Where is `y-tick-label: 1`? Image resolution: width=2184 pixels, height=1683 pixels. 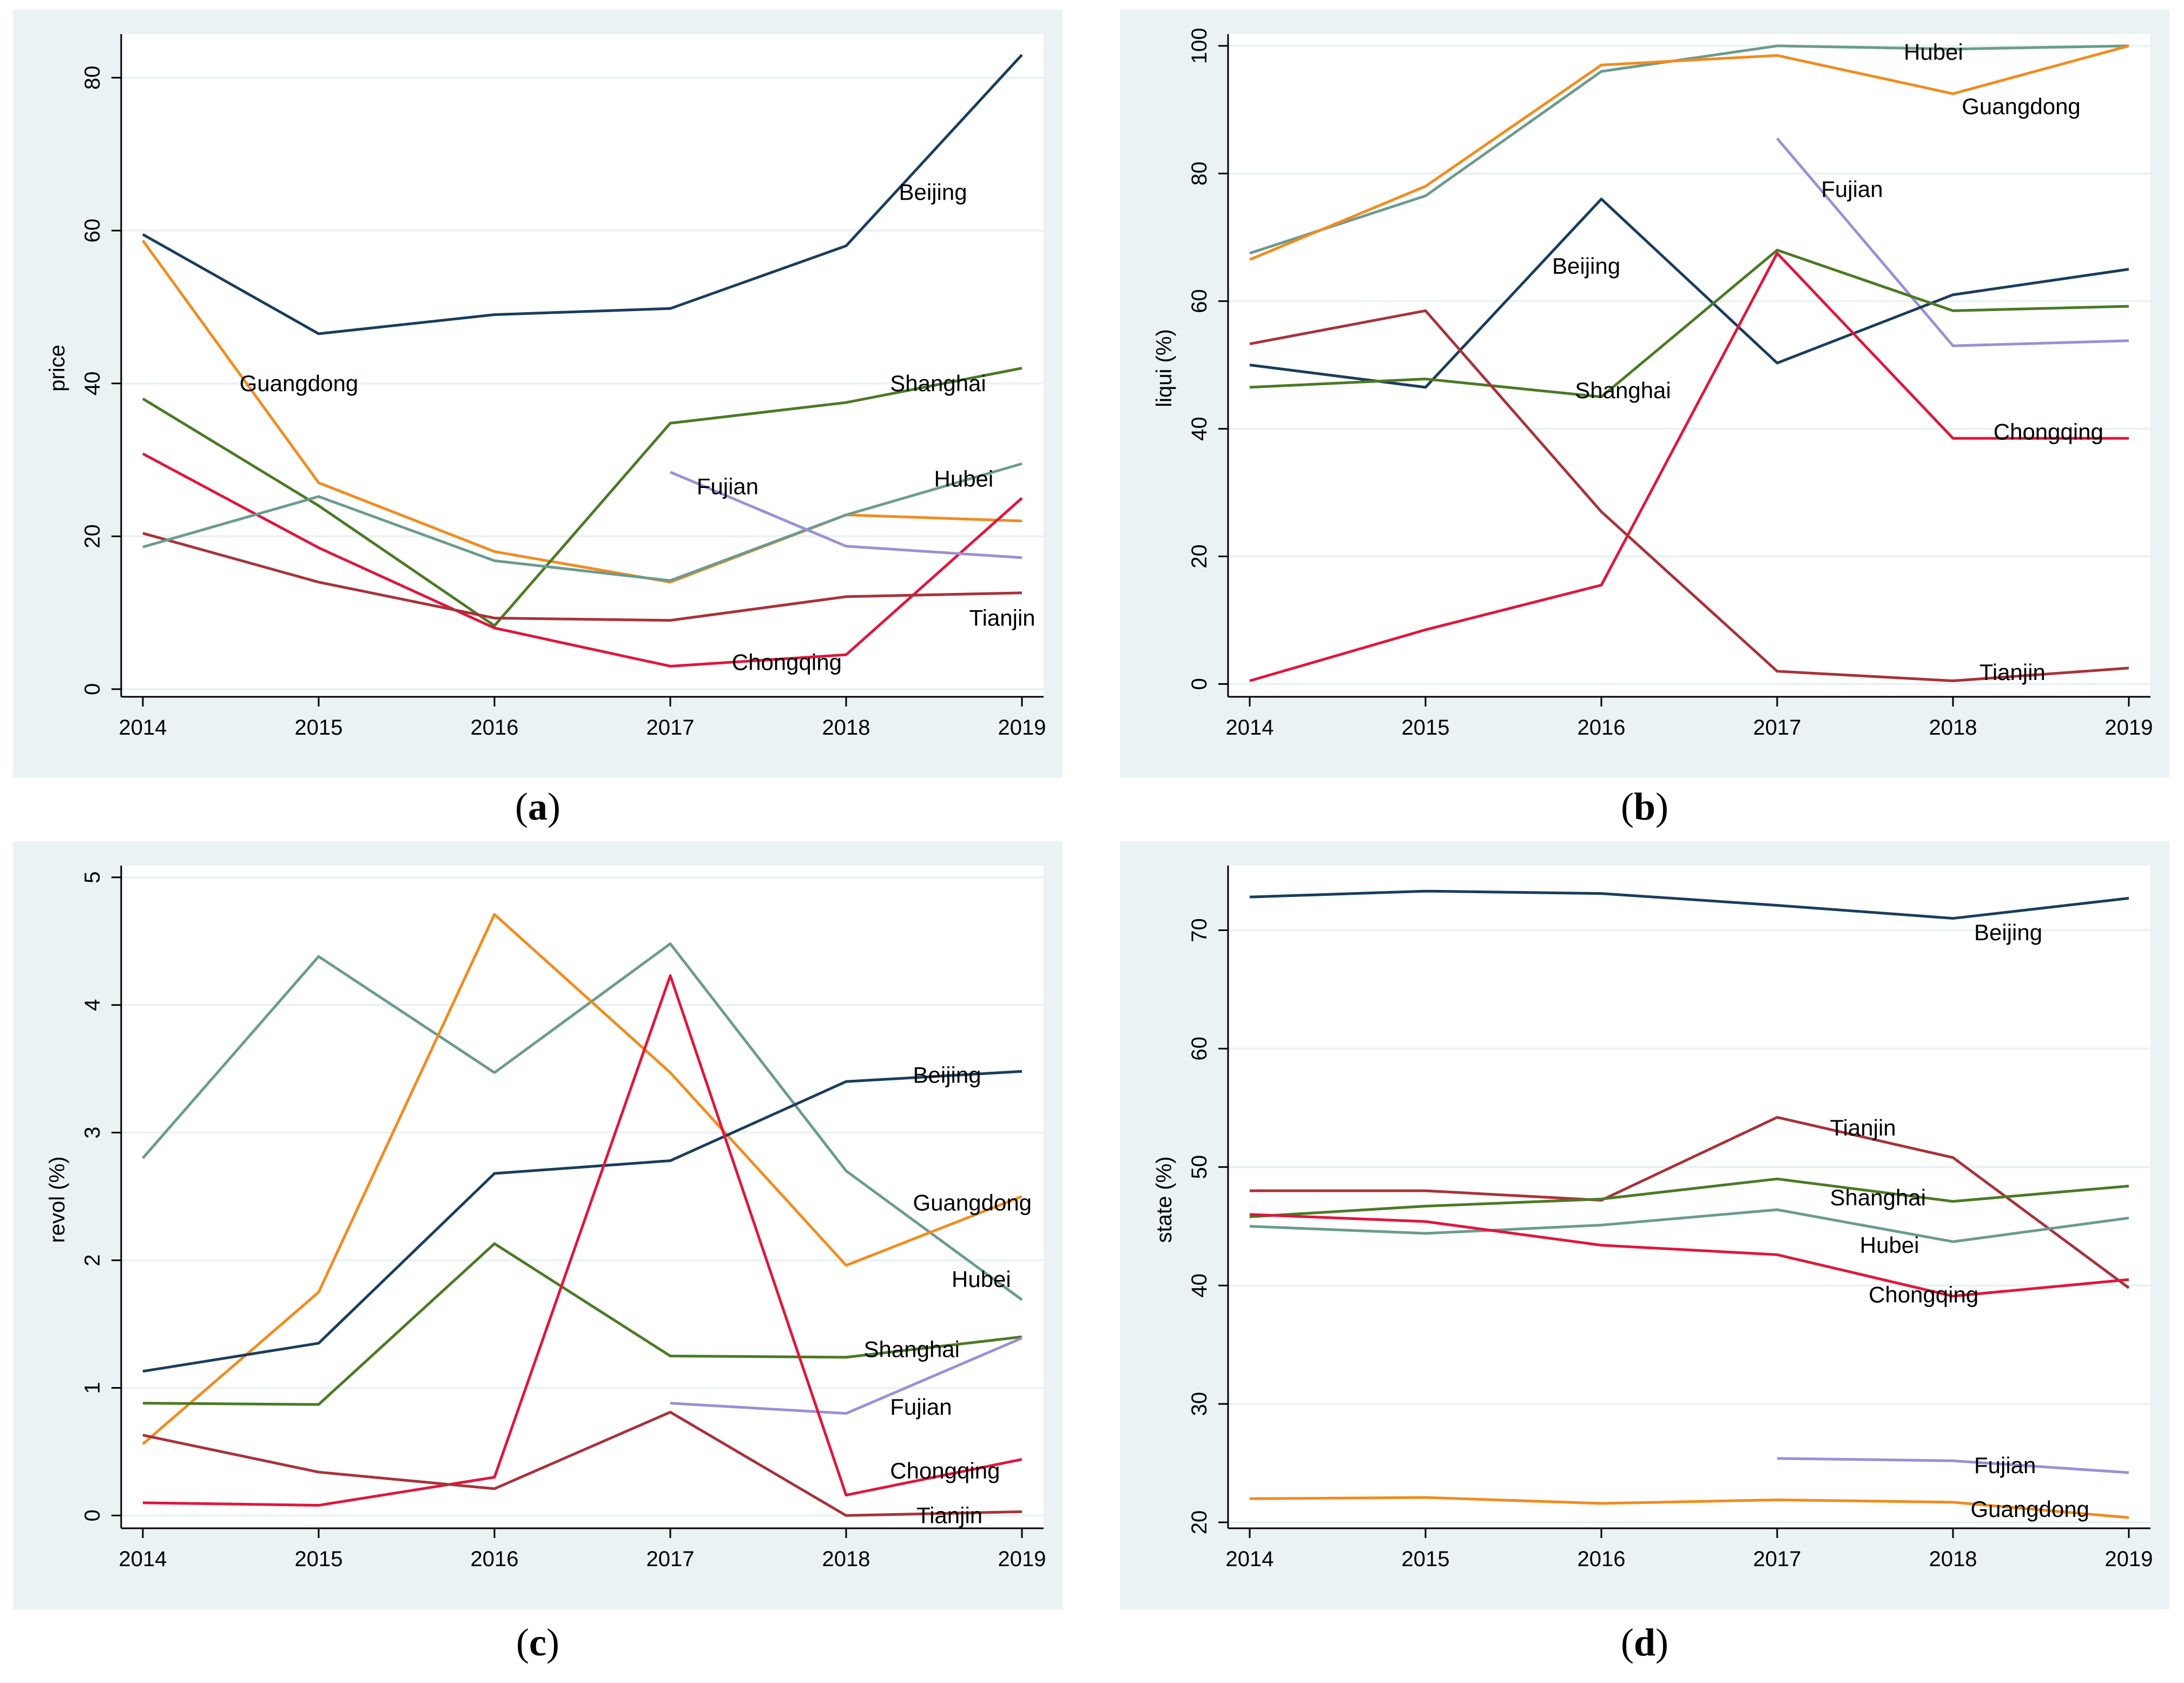 y-tick-label: 1 is located at coordinates (93, 1388).